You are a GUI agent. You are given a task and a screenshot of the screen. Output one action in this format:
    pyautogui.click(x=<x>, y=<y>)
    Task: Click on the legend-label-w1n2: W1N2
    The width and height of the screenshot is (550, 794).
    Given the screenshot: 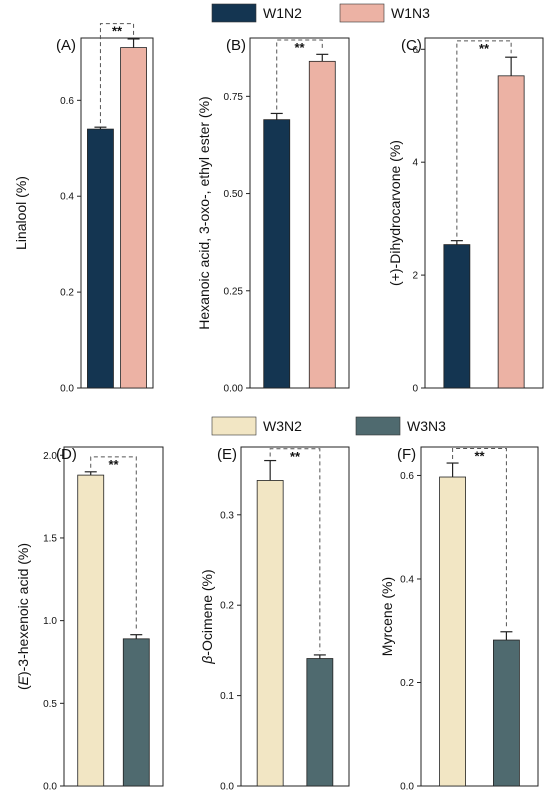 What is the action you would take?
    pyautogui.click(x=282, y=13)
    